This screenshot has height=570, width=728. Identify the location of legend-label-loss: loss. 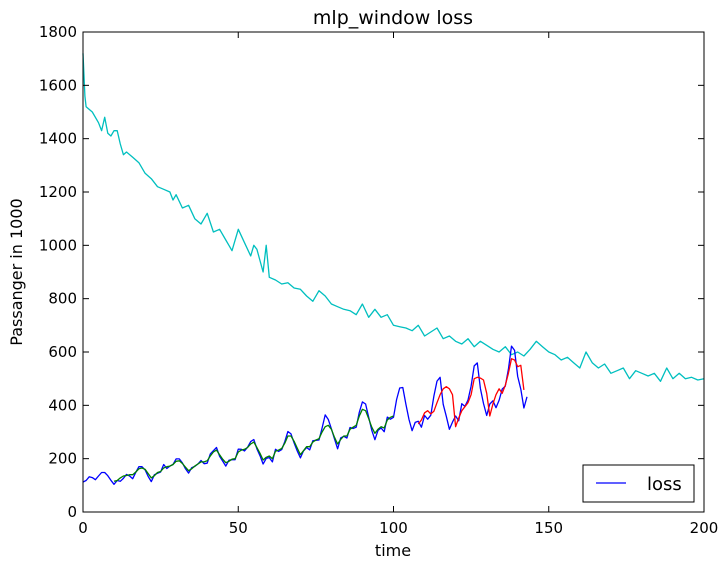
(664, 484).